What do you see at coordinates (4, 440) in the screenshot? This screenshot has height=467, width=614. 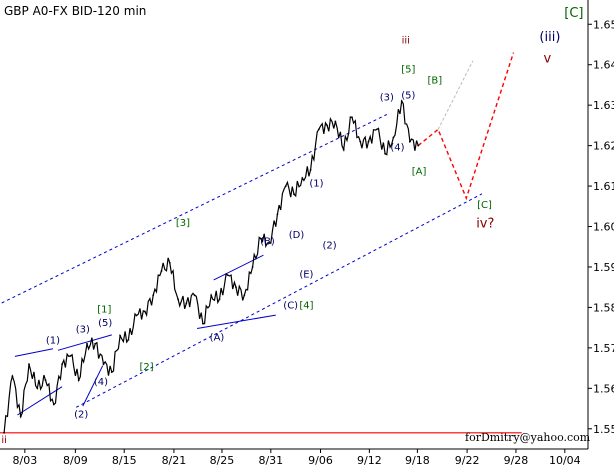 I see `wave-label: ii` at bounding box center [4, 440].